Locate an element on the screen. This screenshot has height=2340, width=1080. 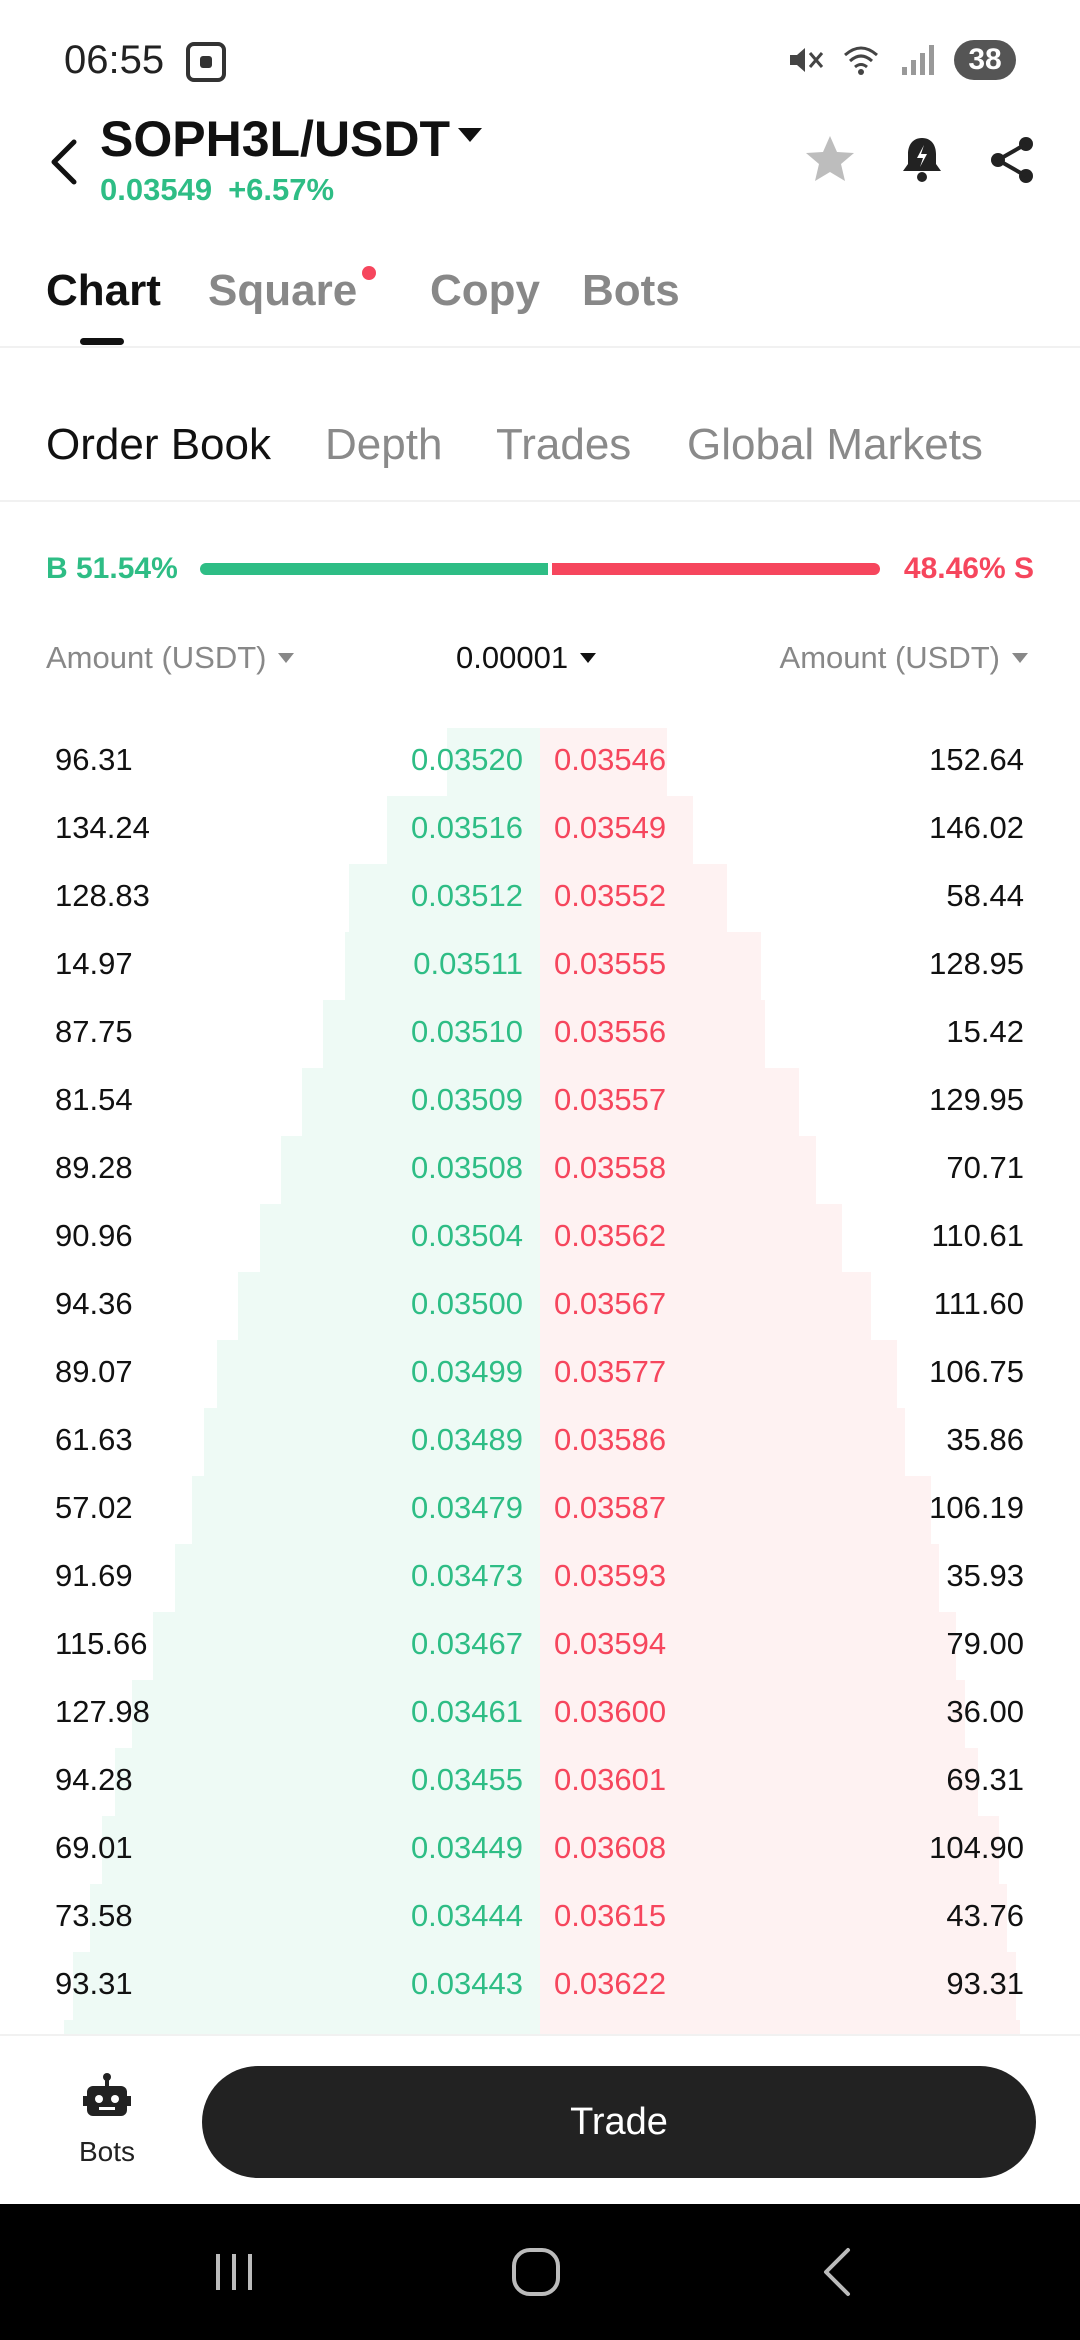
order-book-row: 127.98 0.03461 0.03600 36.00 is located at coordinates (540, 1714).